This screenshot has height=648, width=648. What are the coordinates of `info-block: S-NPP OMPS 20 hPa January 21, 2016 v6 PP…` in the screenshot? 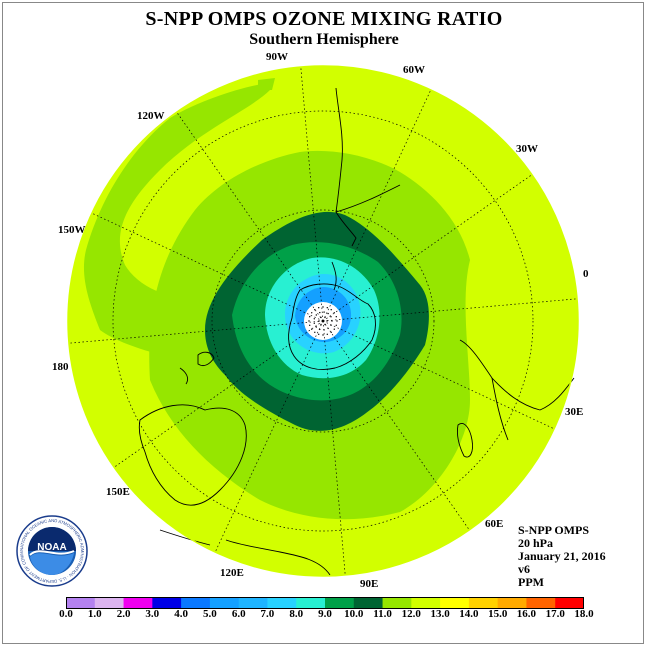 It's located at (562, 556).